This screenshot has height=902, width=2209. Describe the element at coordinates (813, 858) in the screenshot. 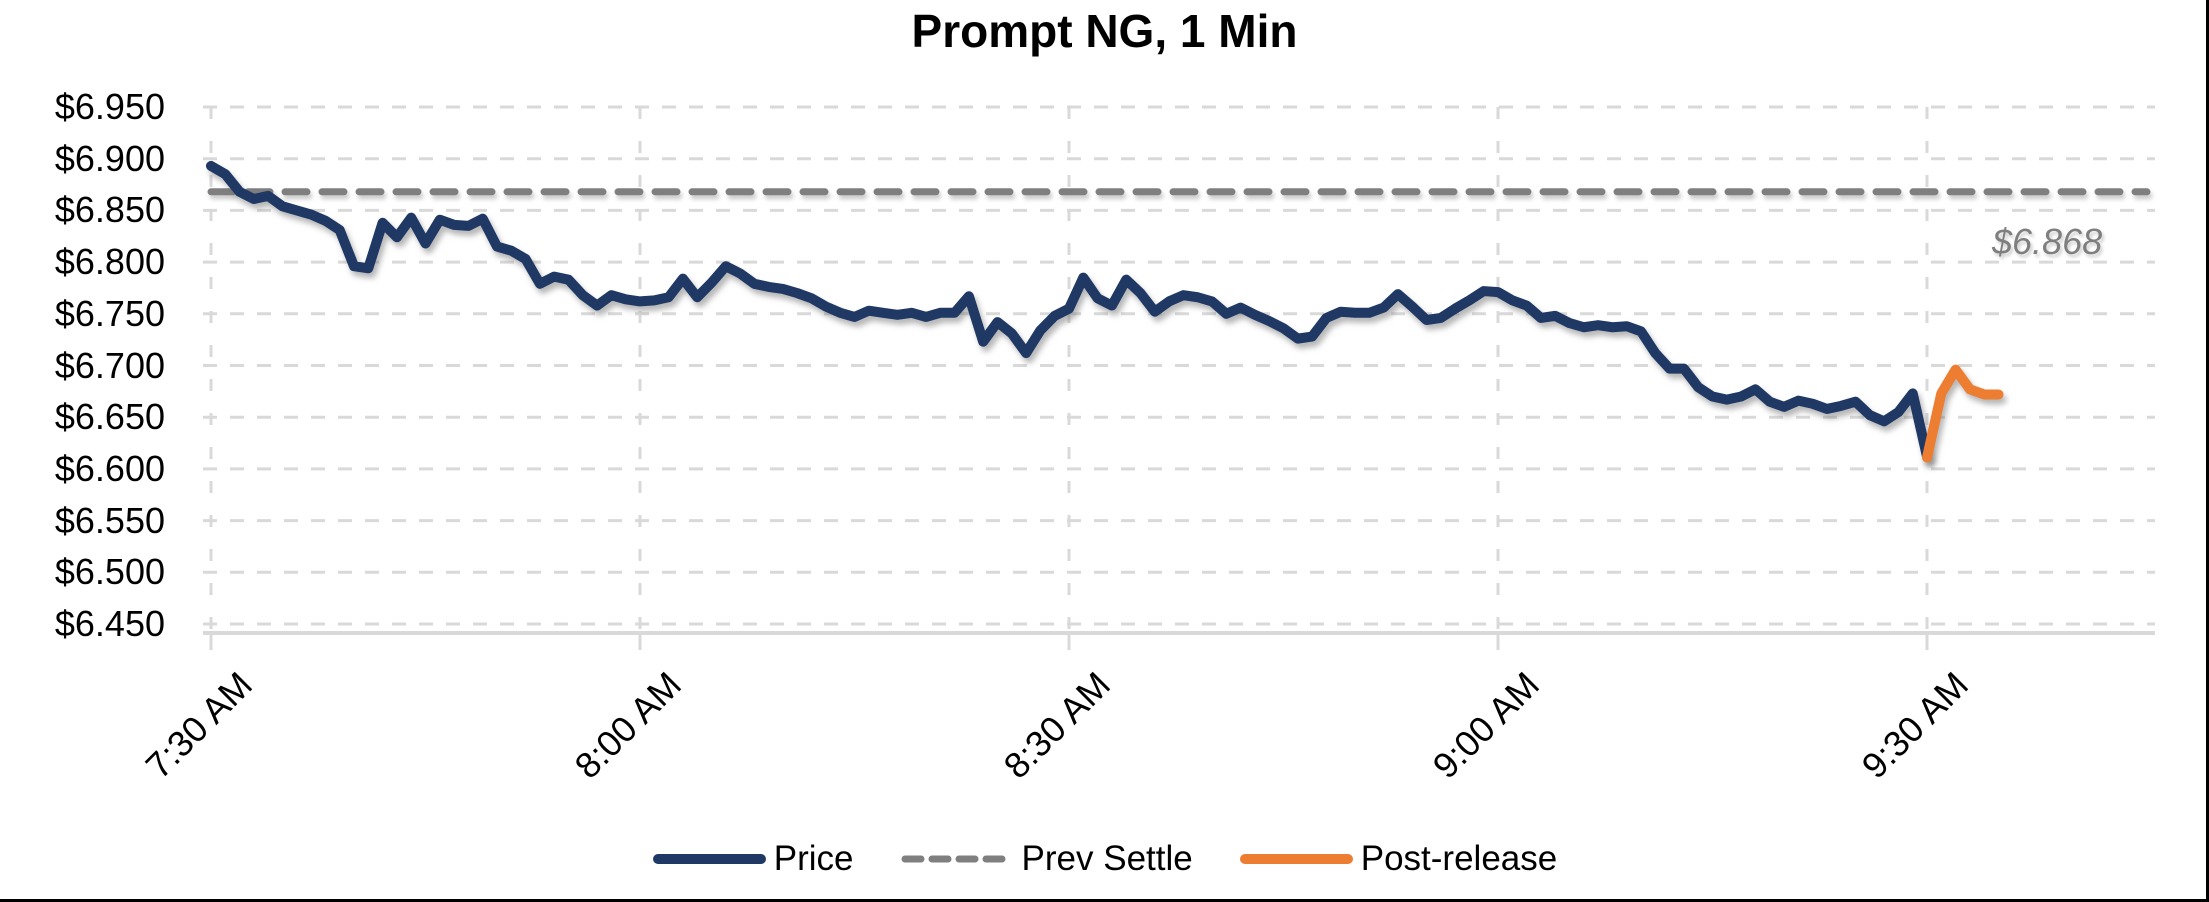

I see `legend-label-price: Price` at that location.